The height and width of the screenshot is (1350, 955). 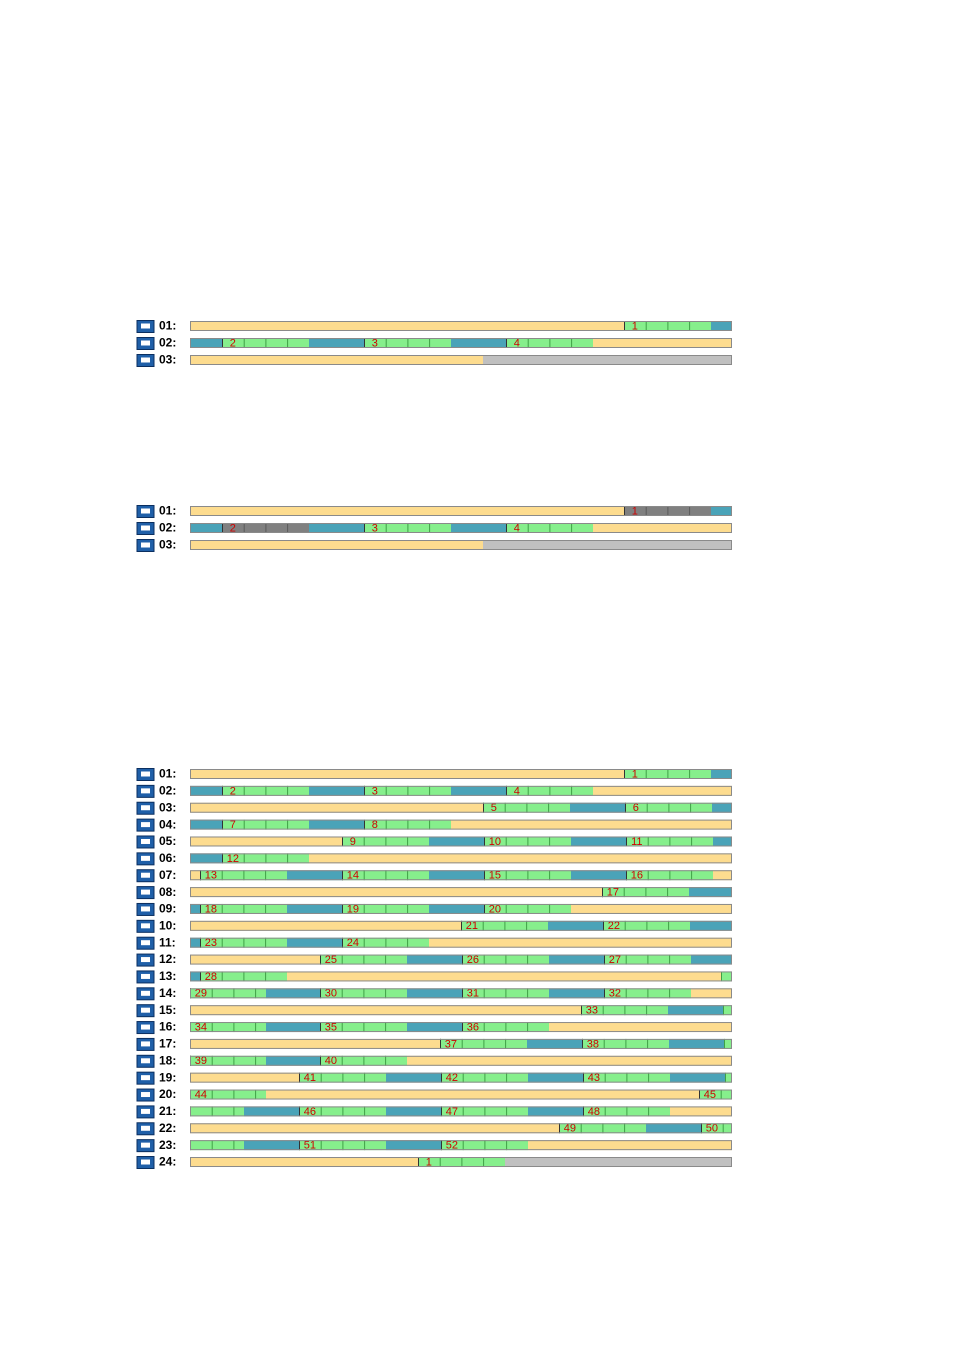 What do you see at coordinates (167, 909) in the screenshot?
I see `row-label: 09:` at bounding box center [167, 909].